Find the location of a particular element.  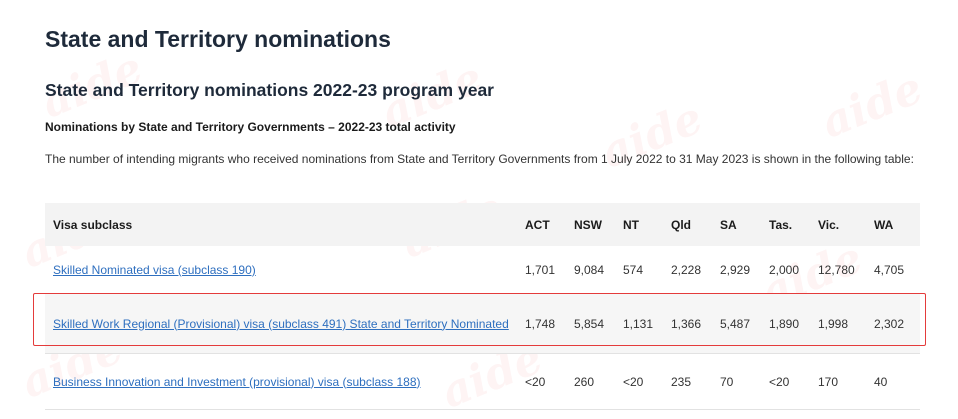

cell-wa: 4,705 is located at coordinates (893, 270).